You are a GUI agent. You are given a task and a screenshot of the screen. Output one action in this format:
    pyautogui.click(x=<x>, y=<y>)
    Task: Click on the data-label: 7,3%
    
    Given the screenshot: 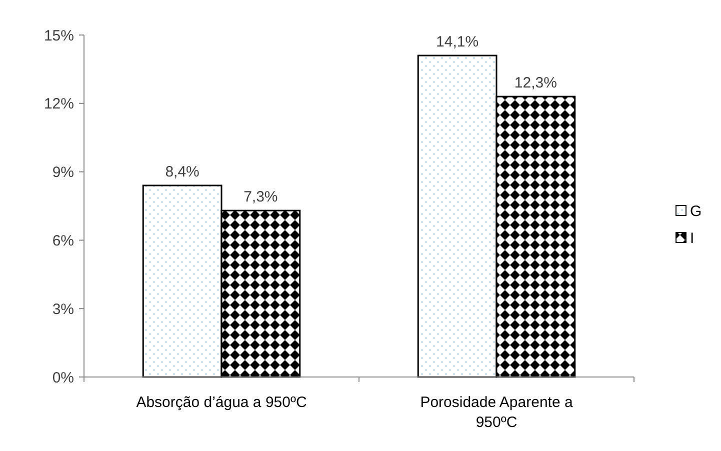 What is the action you would take?
    pyautogui.click(x=261, y=197)
    